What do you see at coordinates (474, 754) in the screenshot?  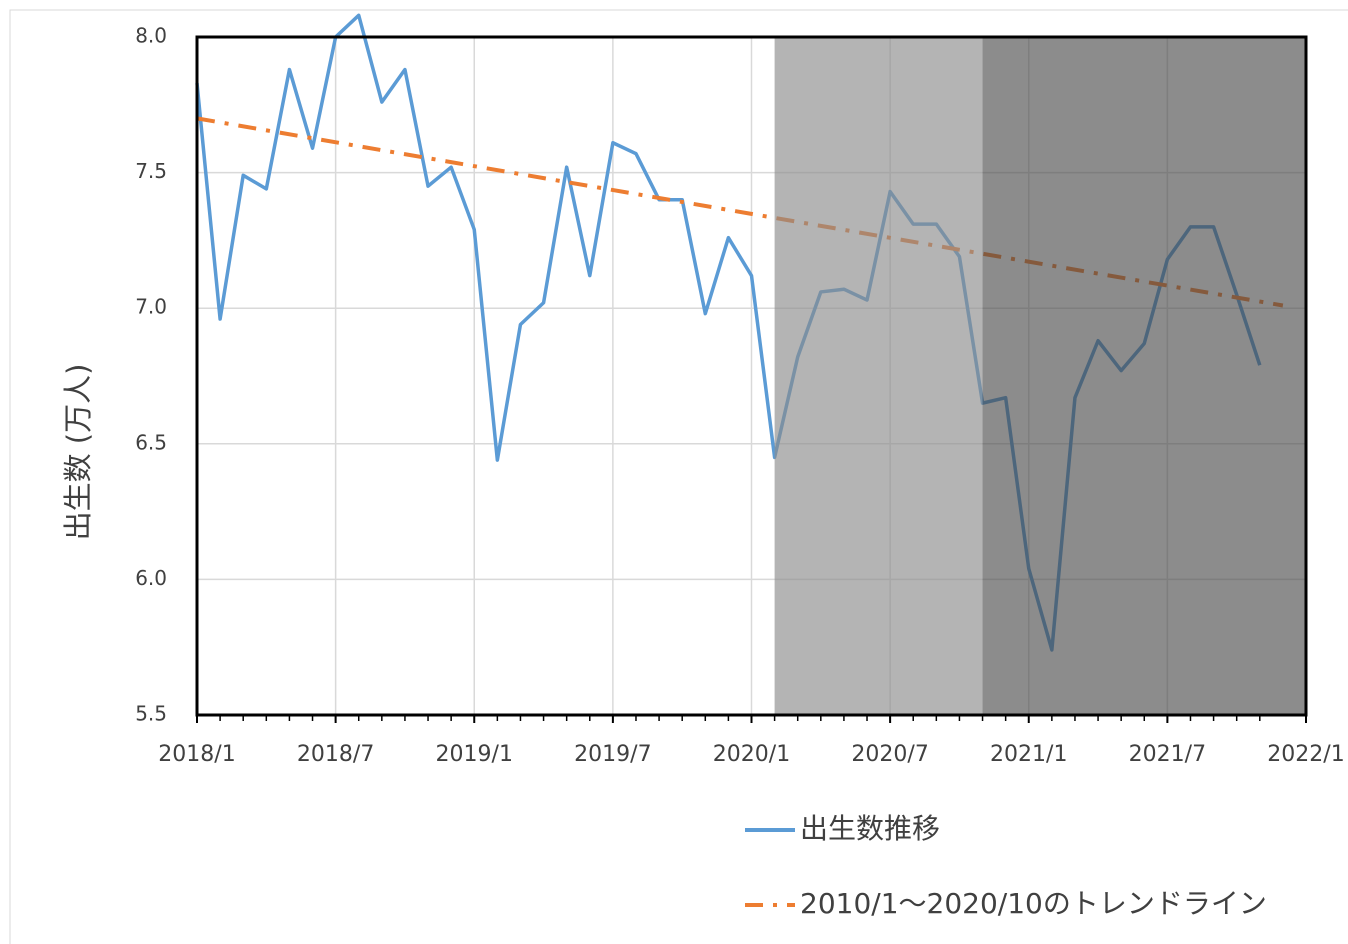 I see `x-tick-label: 2019/1` at bounding box center [474, 754].